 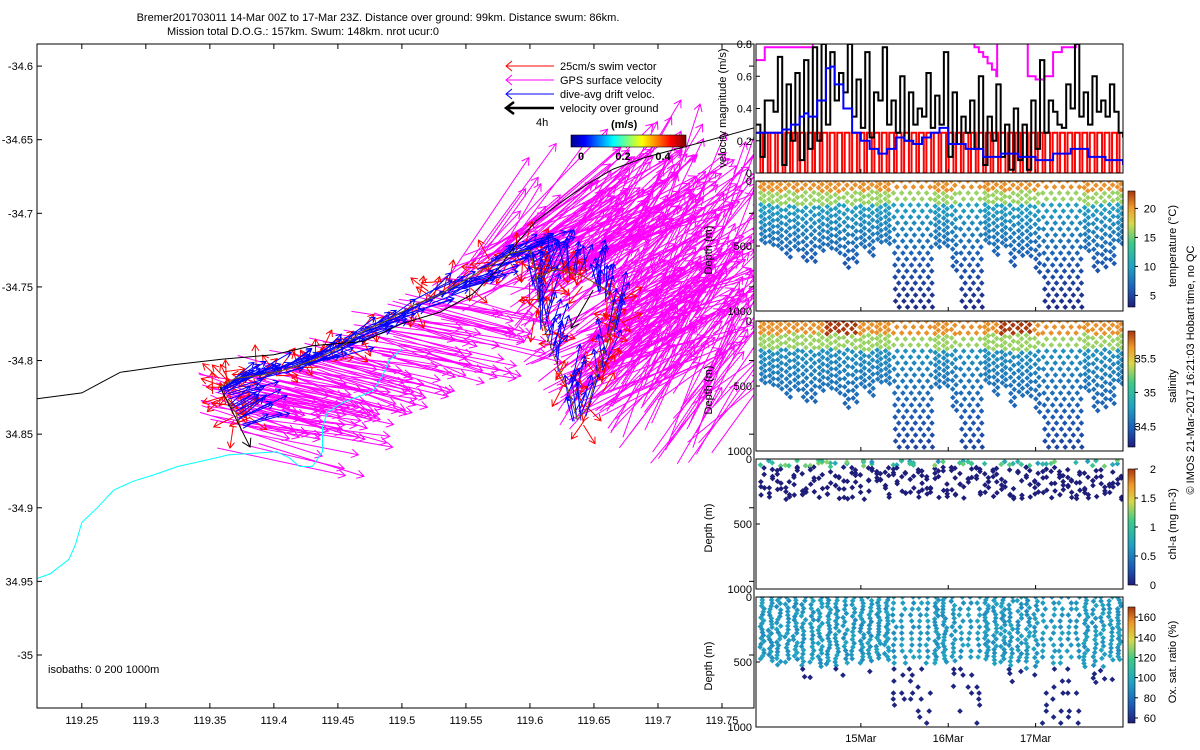 What do you see at coordinates (709, 390) in the screenshot?
I see `section-ylabel: Depth (m)` at bounding box center [709, 390].